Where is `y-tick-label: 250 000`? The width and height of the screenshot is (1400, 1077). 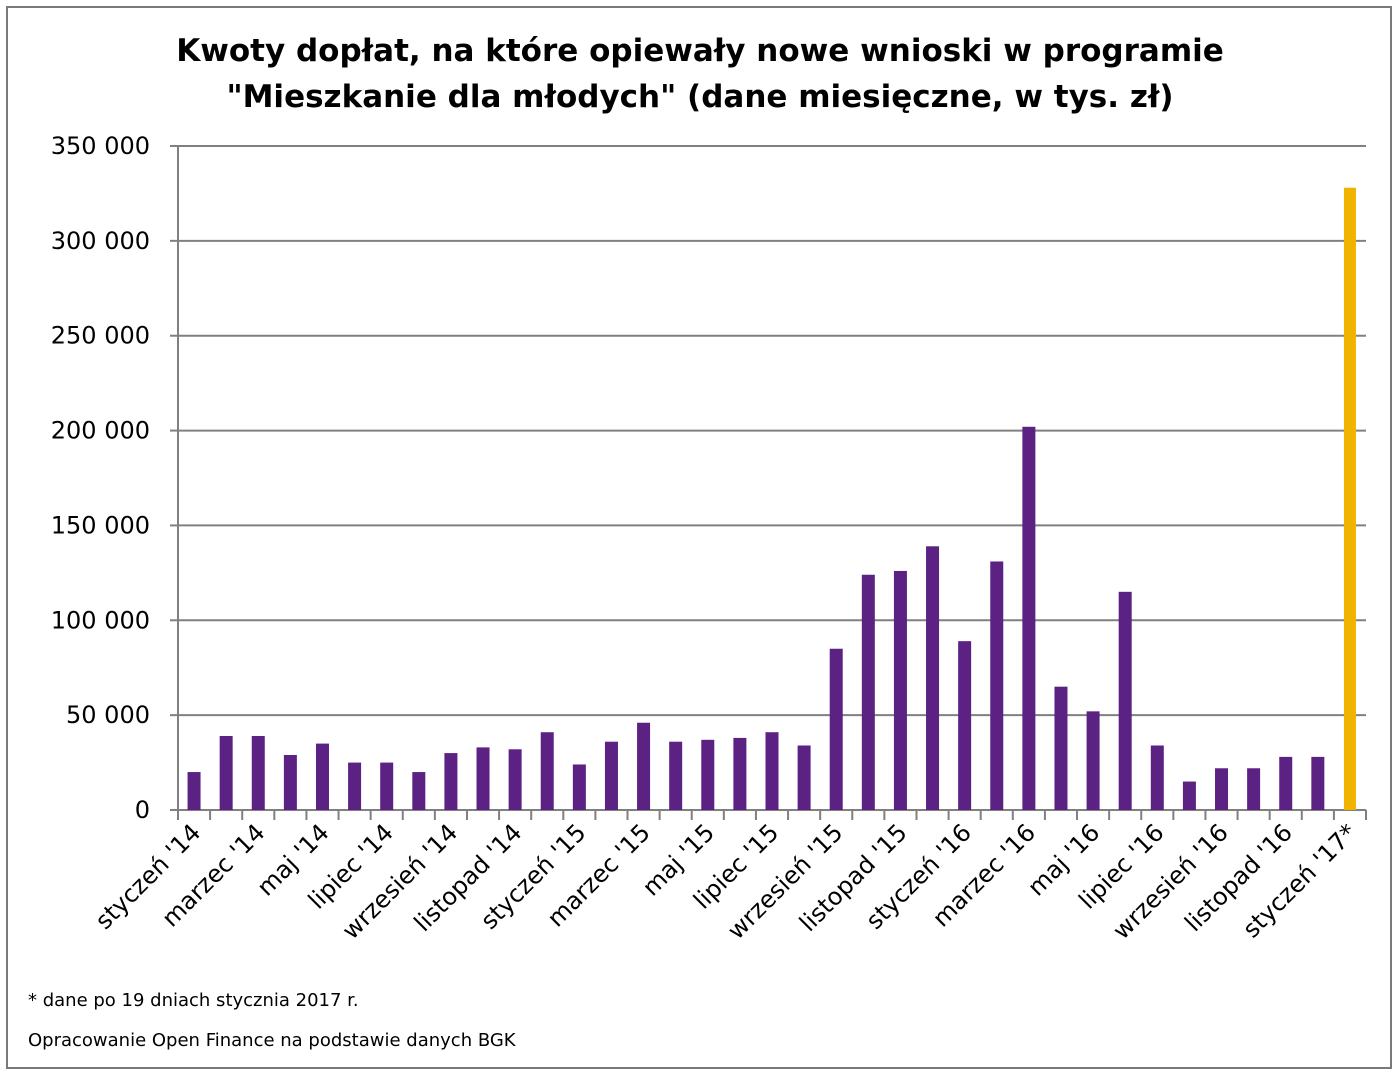
y-tick-label: 250 000 is located at coordinates (100, 336).